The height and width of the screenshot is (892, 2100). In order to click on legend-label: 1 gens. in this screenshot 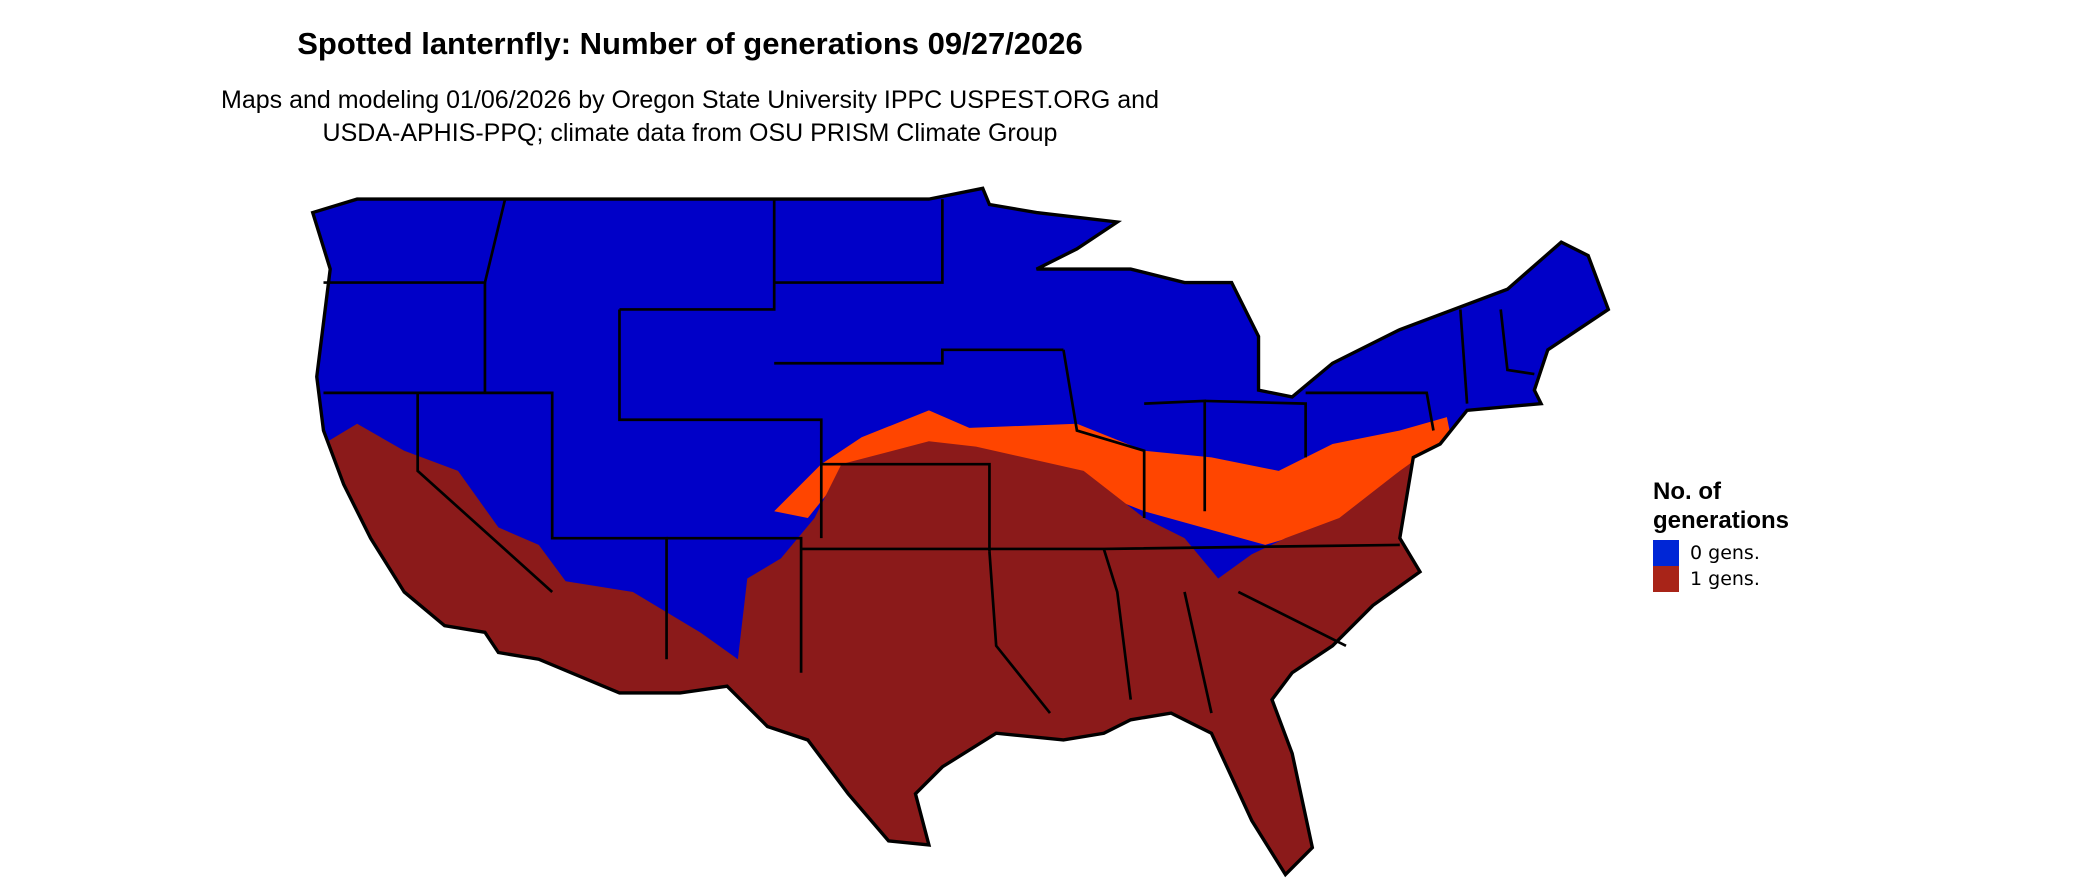, I will do `click(1725, 579)`.